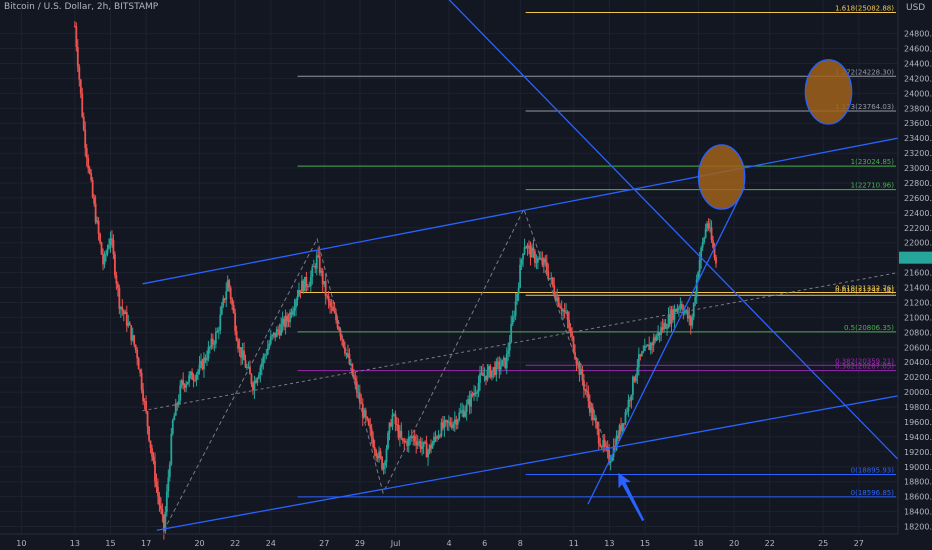 The image size is (932, 550). I want to click on fib-level-label: 0.382(20287.05), so click(864, 367).